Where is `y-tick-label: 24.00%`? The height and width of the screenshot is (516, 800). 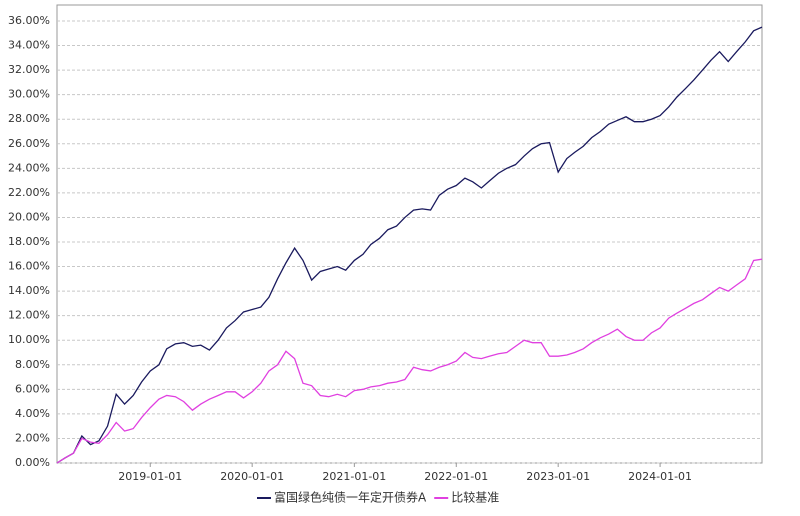
y-tick-label: 24.00% is located at coordinates (29, 167).